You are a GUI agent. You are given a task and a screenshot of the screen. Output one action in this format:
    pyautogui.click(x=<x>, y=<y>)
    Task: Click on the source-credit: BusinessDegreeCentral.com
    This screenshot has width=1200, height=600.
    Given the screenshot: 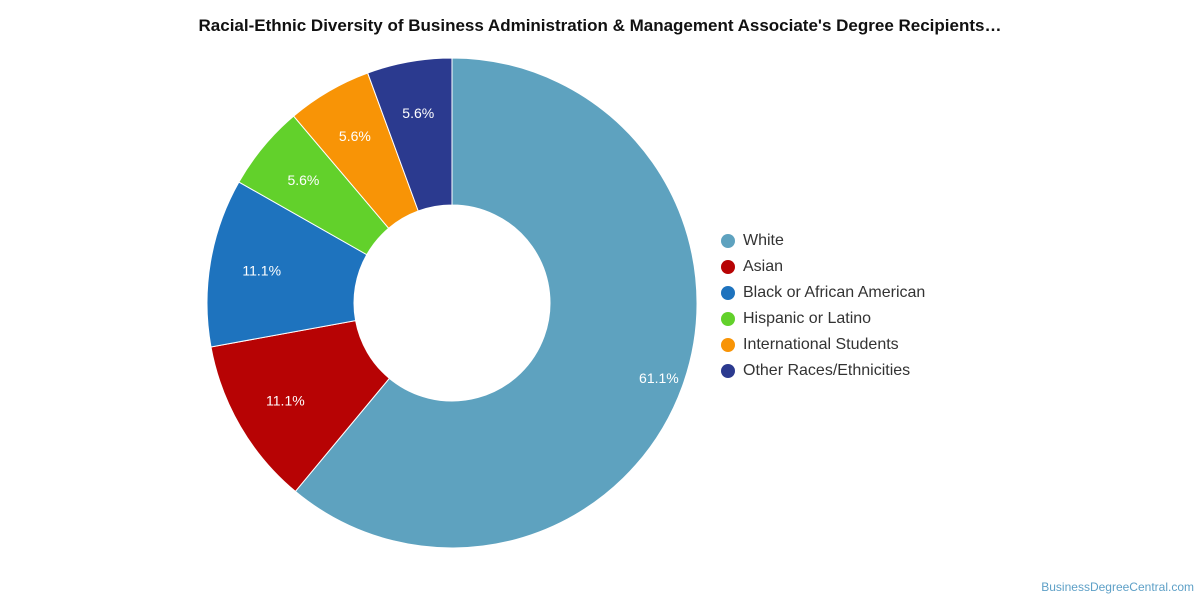 What is the action you would take?
    pyautogui.click(x=1117, y=587)
    